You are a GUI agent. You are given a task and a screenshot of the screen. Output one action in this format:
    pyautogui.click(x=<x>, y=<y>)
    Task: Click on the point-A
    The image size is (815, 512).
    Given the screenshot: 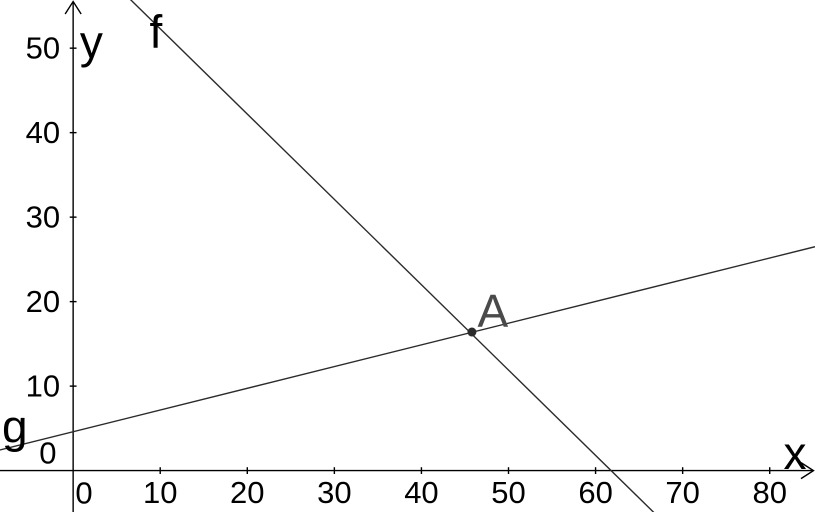 What is the action you would take?
    pyautogui.click(x=472, y=332)
    